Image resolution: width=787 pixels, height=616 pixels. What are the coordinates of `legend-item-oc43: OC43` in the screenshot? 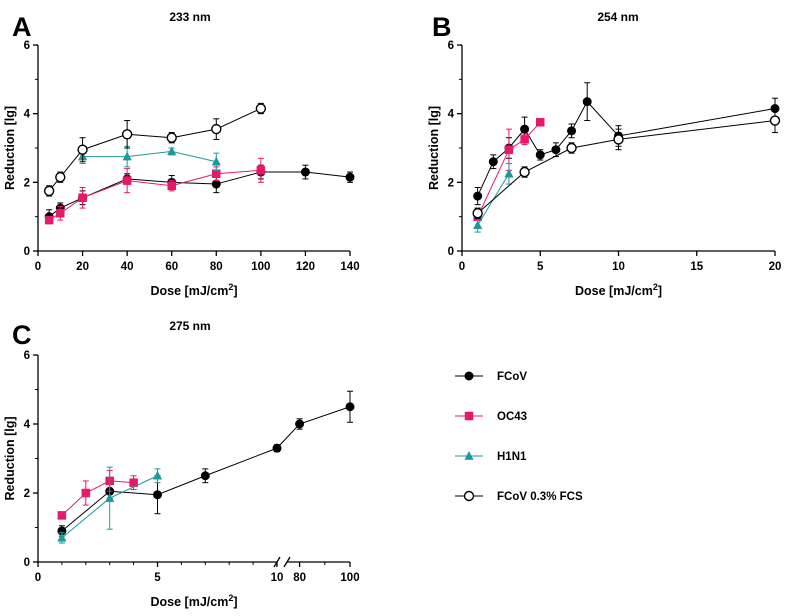 It's located at (491, 417).